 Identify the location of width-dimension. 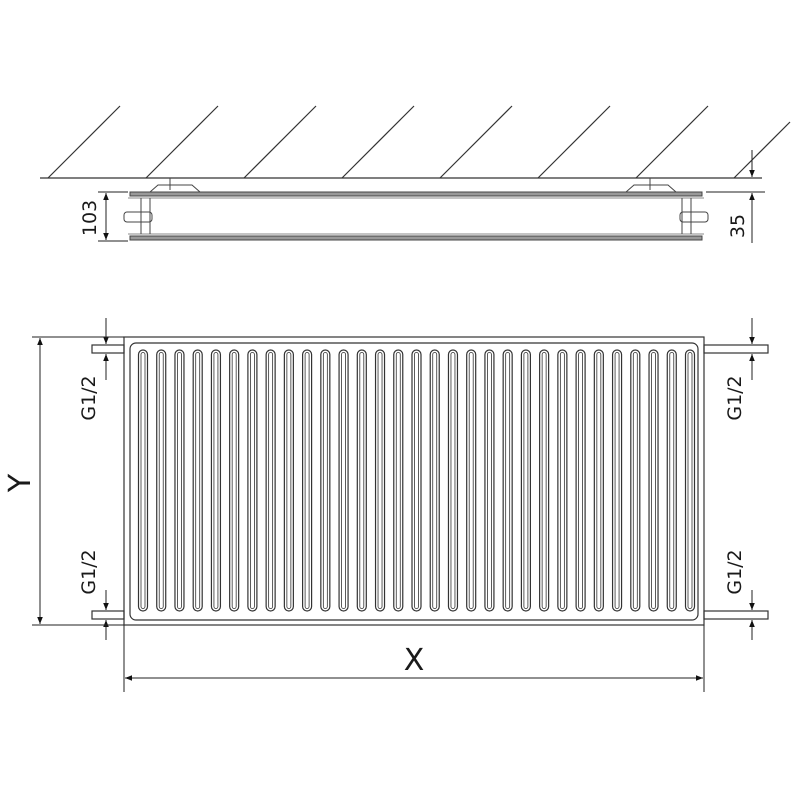
(414, 658).